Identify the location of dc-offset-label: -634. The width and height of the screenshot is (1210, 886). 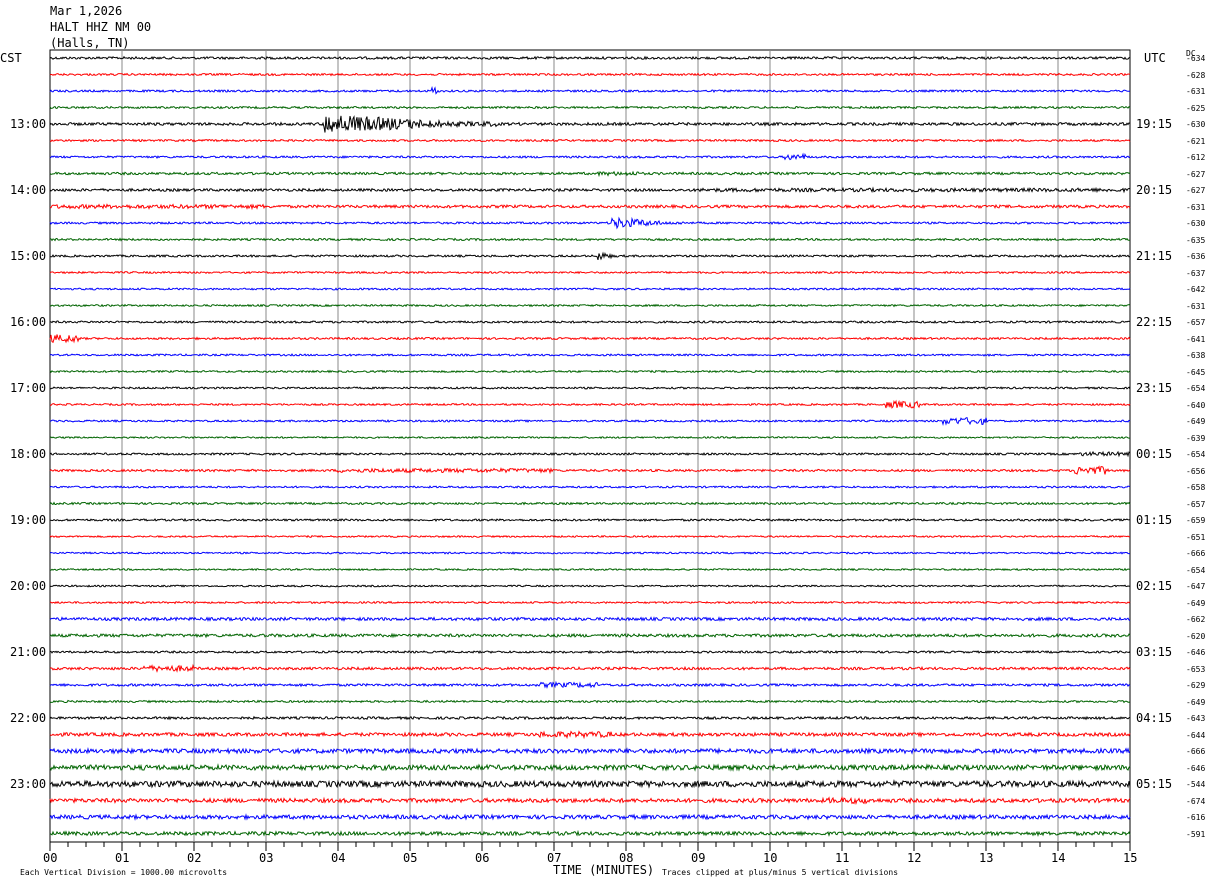
(1196, 58).